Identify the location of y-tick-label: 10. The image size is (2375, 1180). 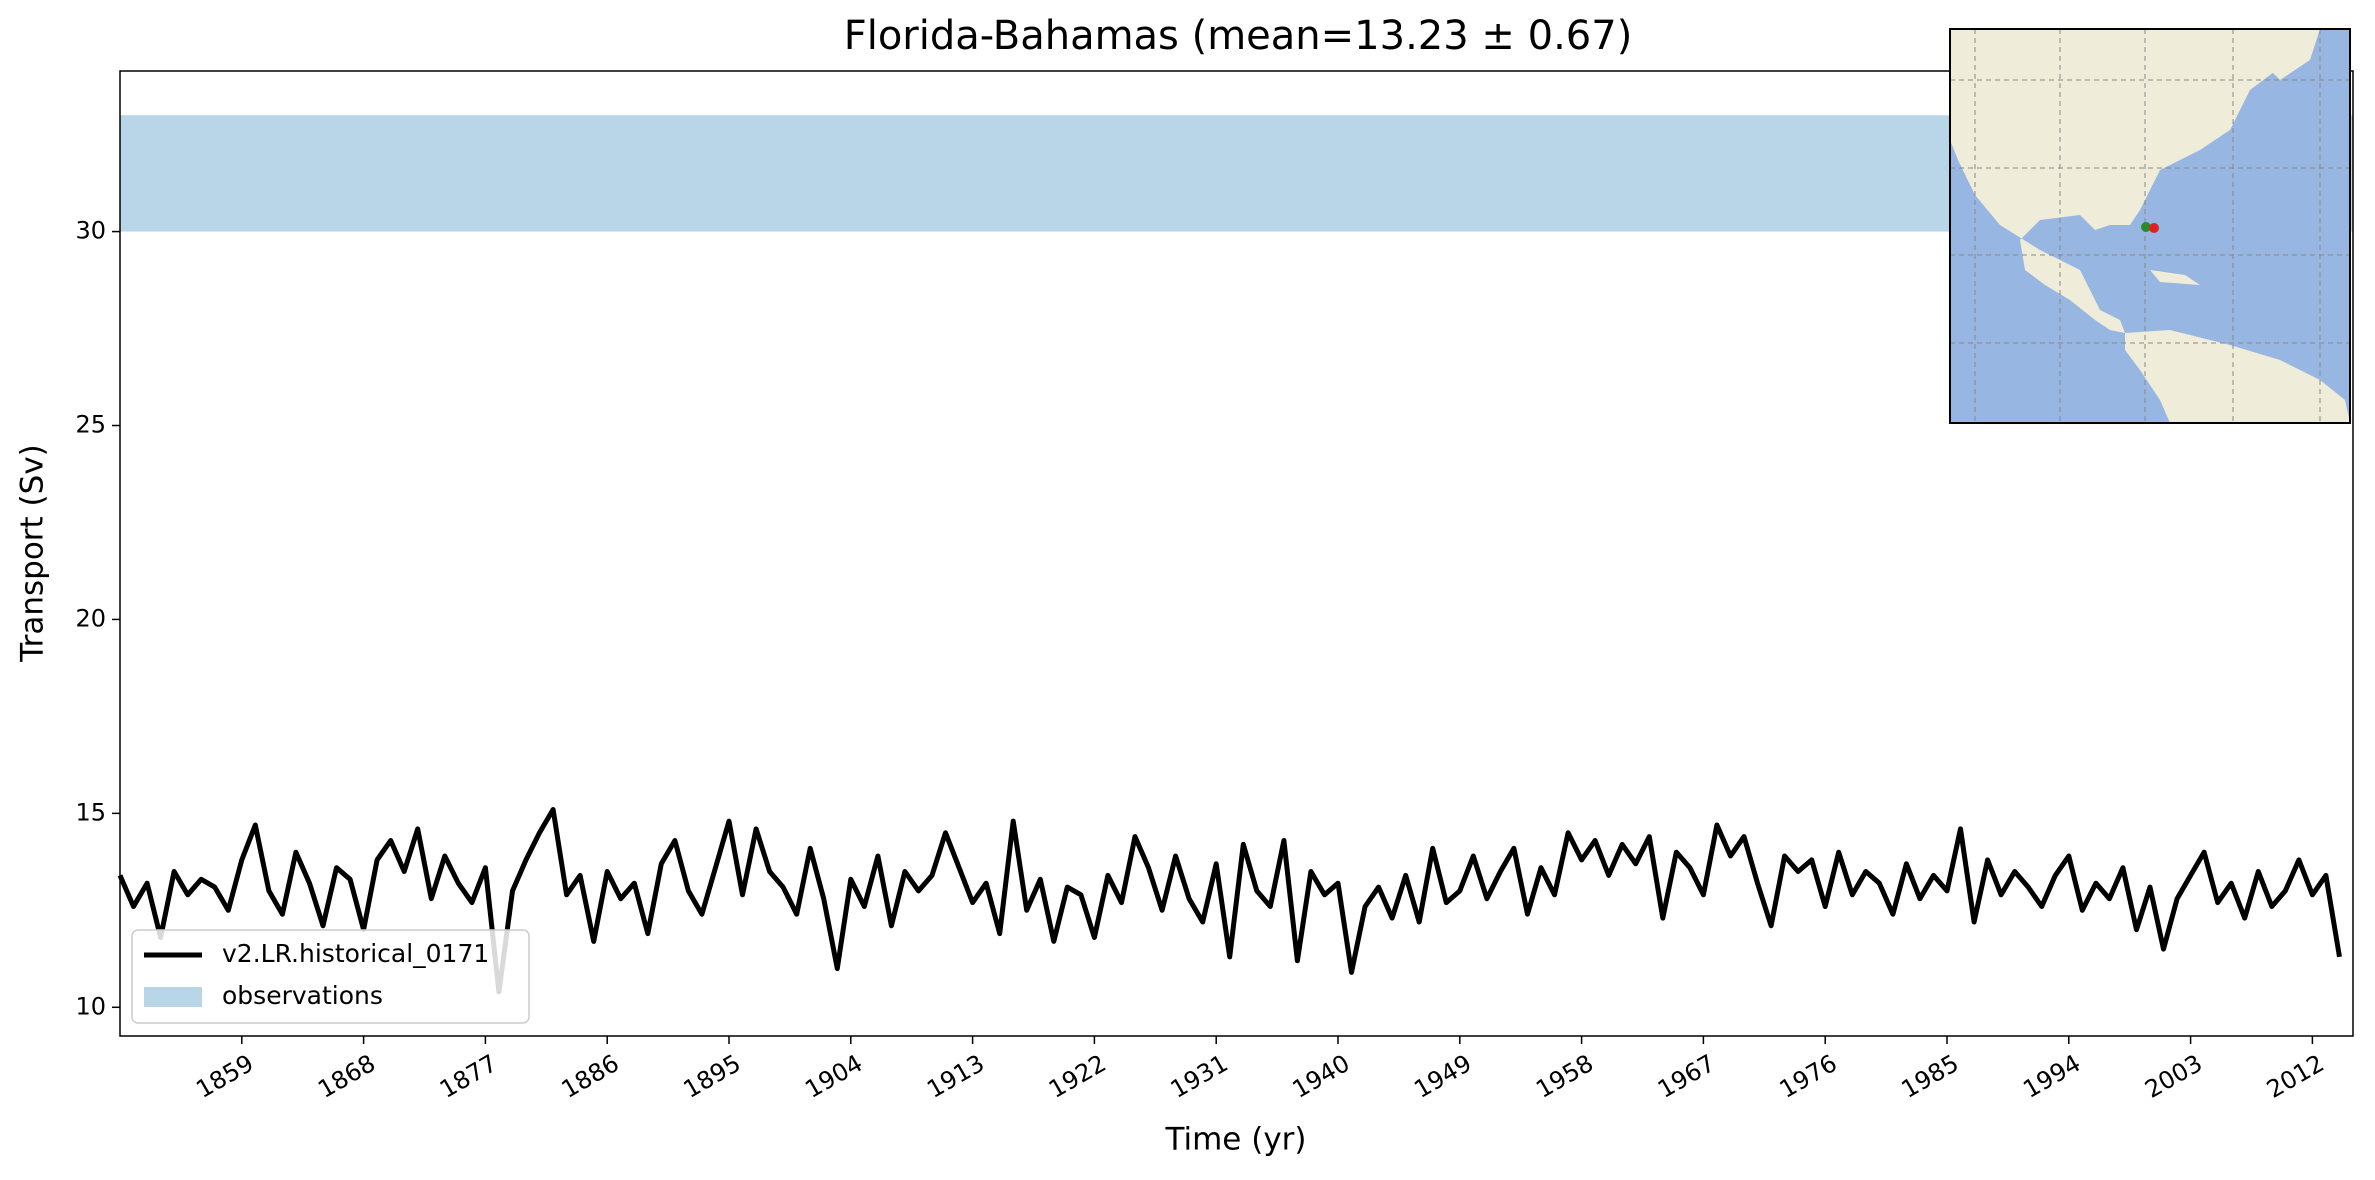
(90, 1006).